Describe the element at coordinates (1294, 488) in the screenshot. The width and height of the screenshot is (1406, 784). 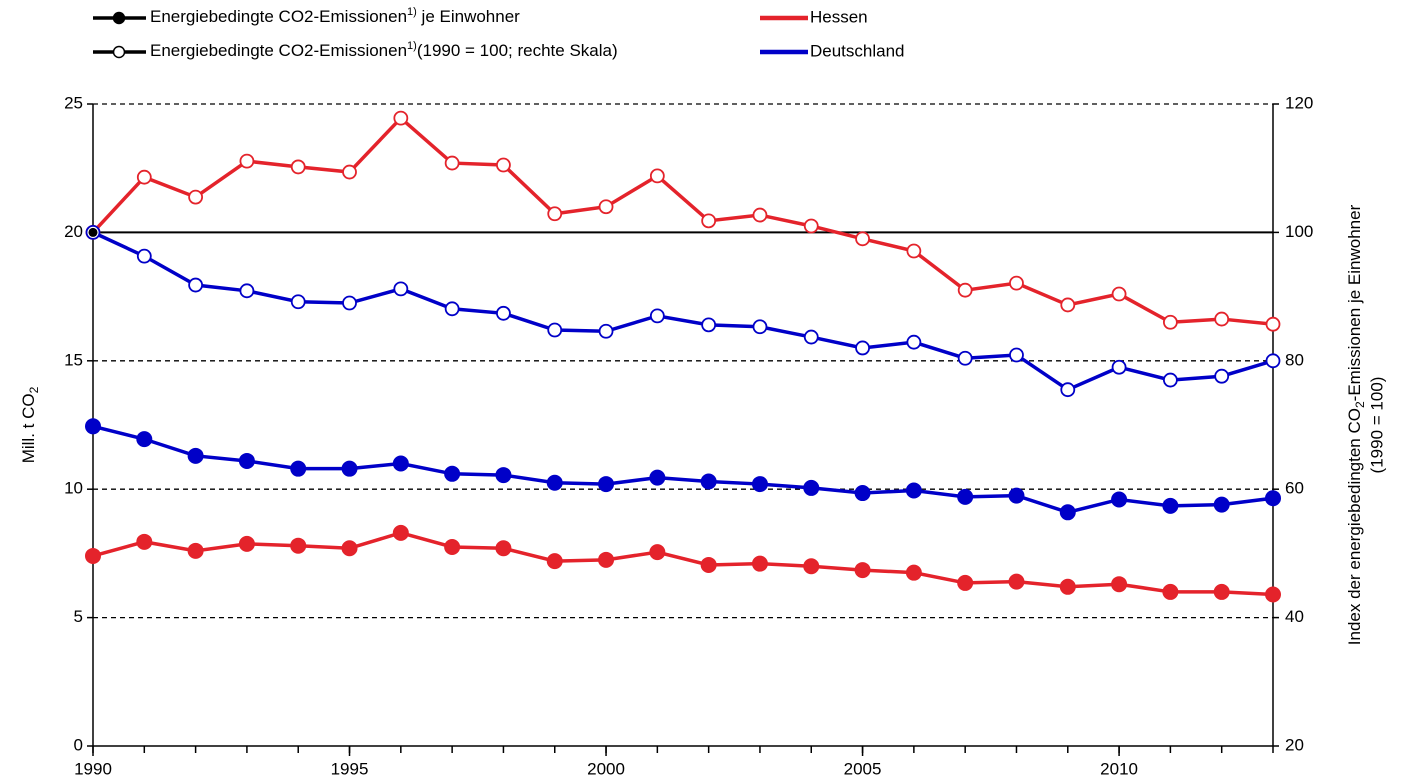
I see `y2-tick-label: 60` at that location.